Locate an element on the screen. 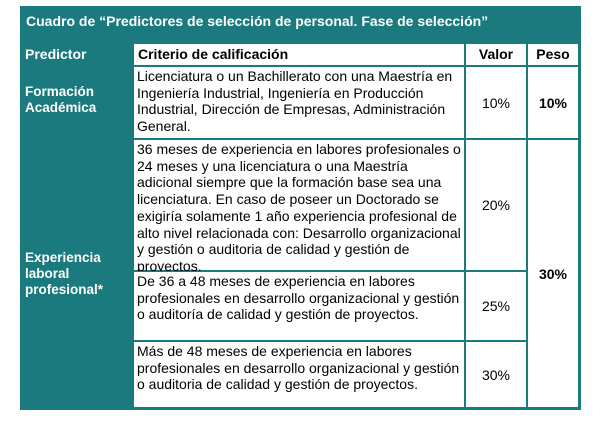 The height and width of the screenshot is (426, 601). valor-row-4: 30% is located at coordinates (496, 374).